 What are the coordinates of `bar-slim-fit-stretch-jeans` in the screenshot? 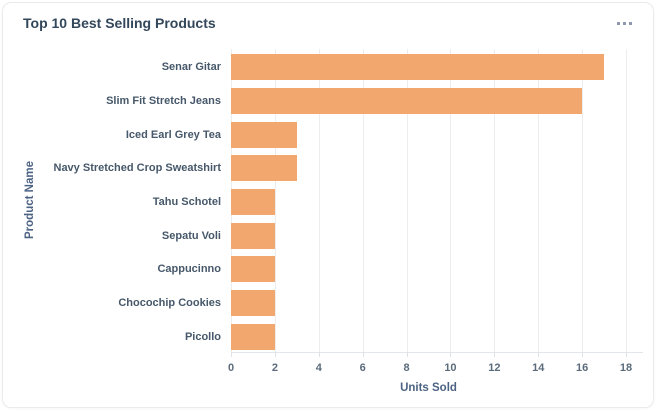 It's located at (407, 101).